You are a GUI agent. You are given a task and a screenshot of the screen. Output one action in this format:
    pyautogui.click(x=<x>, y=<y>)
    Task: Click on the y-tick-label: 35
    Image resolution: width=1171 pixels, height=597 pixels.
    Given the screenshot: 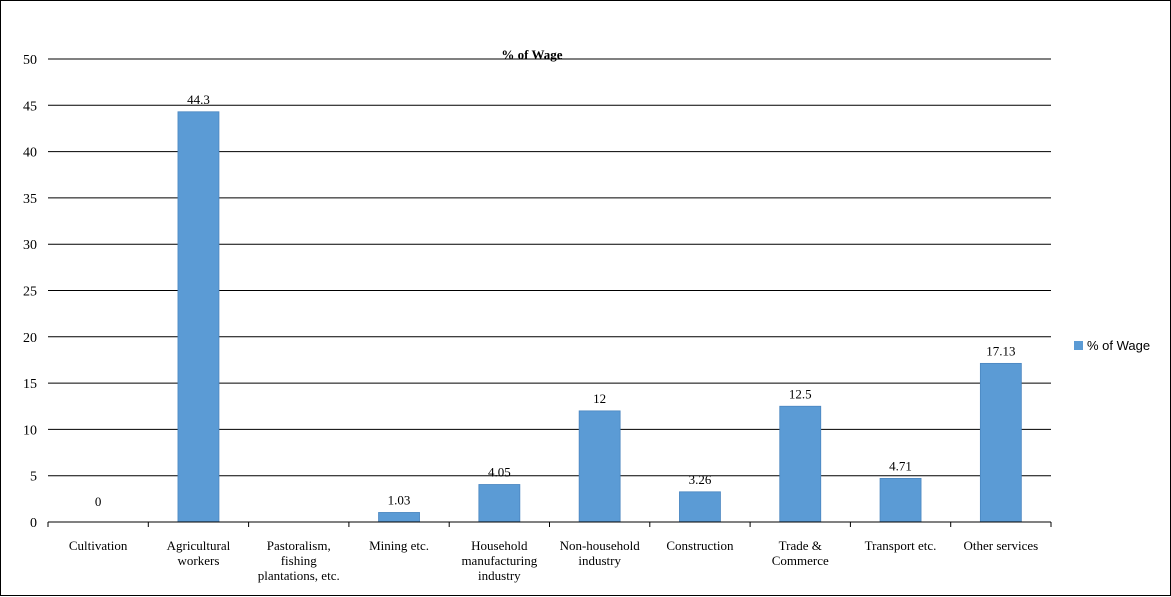 What is the action you would take?
    pyautogui.click(x=30, y=199)
    